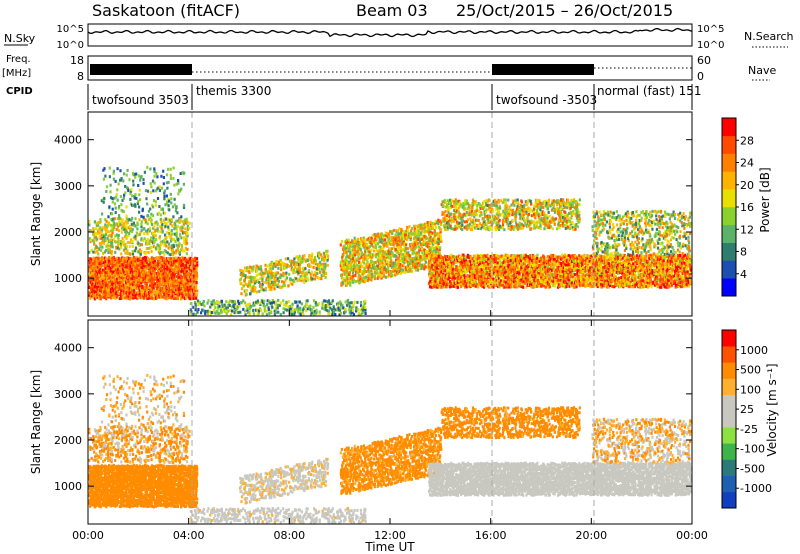 This screenshot has height=554, width=800. Describe the element at coordinates (390, 35) in the screenshot. I see `nsky-frame` at that location.